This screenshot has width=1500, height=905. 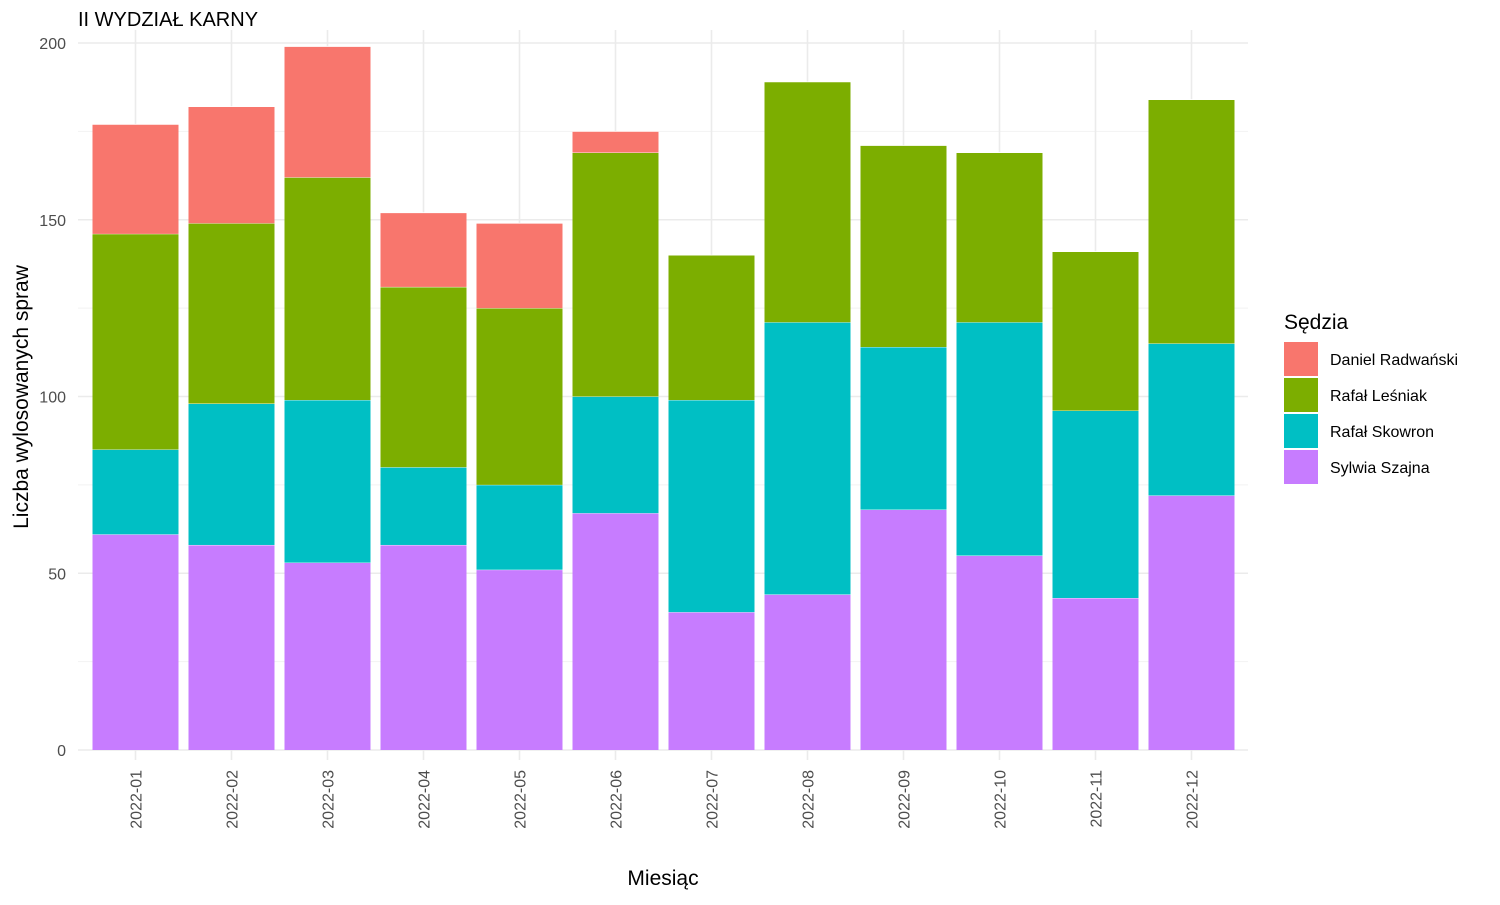 I want to click on chart-title: II WYDZIAŁ KARNY, so click(x=168, y=20).